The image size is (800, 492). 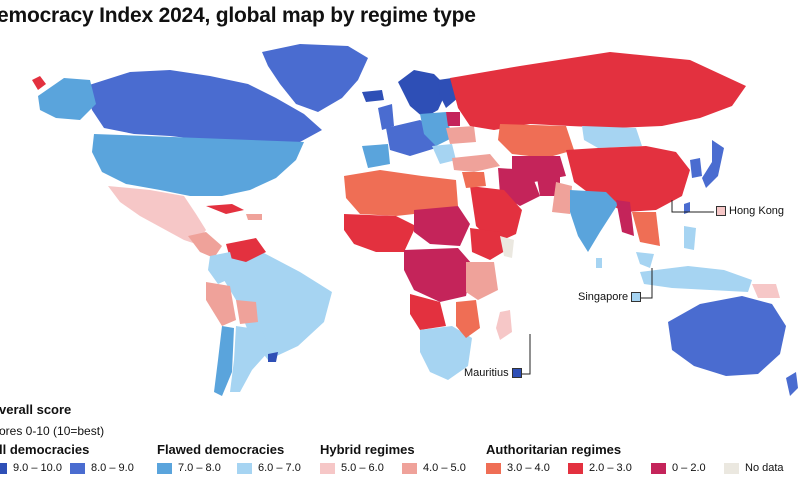 I want to click on region-png, so click(x=766, y=291).